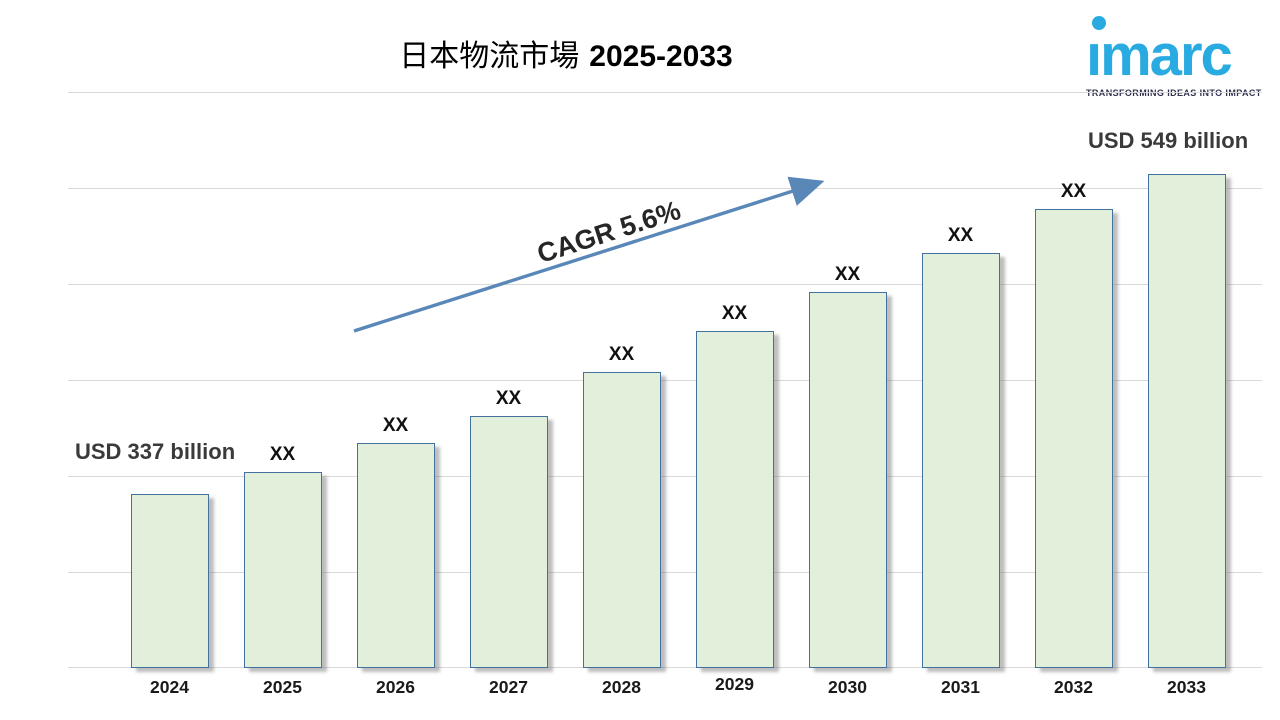 Image resolution: width=1280 pixels, height=720 pixels. What do you see at coordinates (734, 684) in the screenshot?
I see `x-axis-label-2029: 2029` at bounding box center [734, 684].